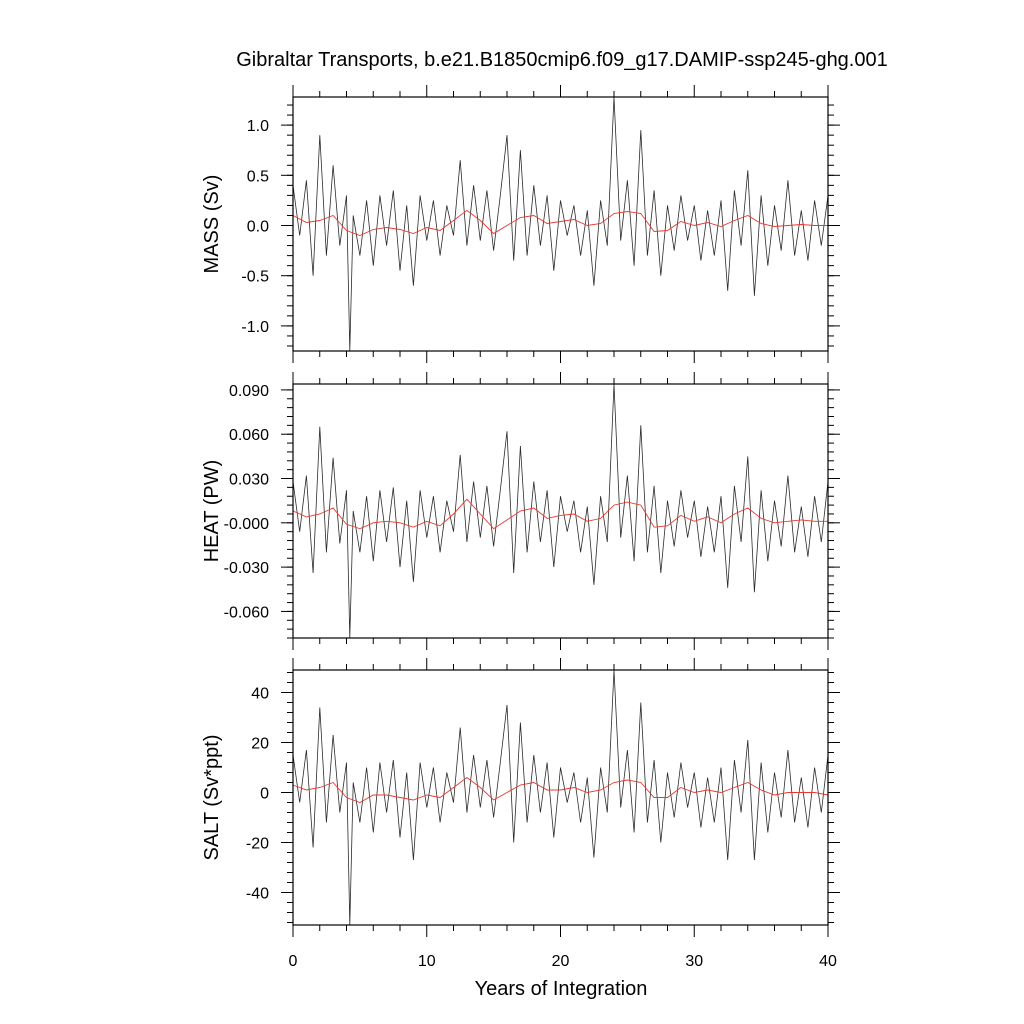 Image resolution: width=1024 pixels, height=1024 pixels. Describe the element at coordinates (249, 435) in the screenshot. I see `y-tick-label: 0.060` at that location.